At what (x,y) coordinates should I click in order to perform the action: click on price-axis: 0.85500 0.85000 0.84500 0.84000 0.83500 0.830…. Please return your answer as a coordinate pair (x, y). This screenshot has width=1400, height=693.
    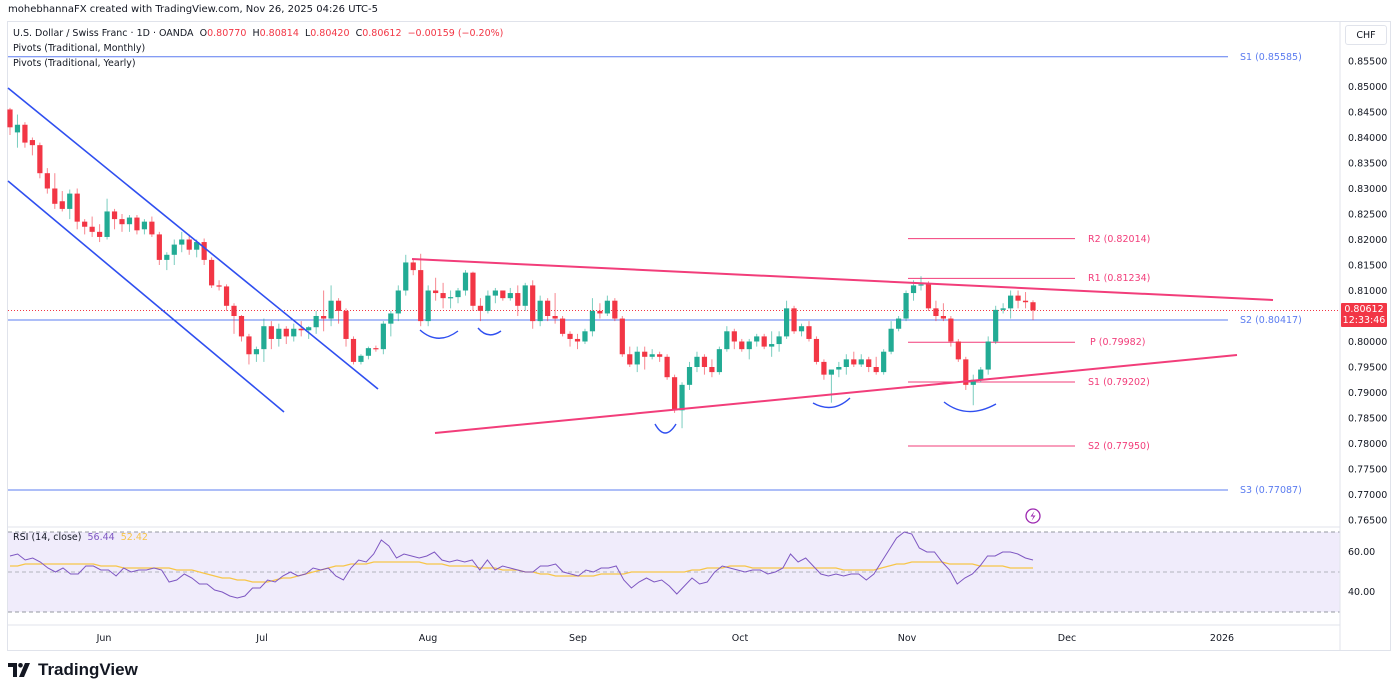
    Looking at the image, I should click on (1367, 292).